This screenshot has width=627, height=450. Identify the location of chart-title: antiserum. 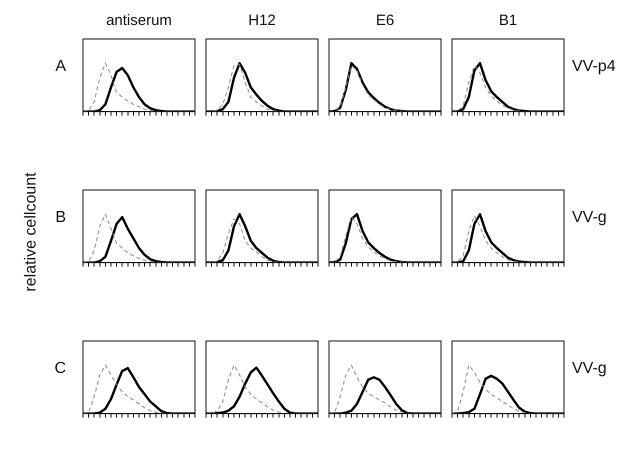
(139, 20).